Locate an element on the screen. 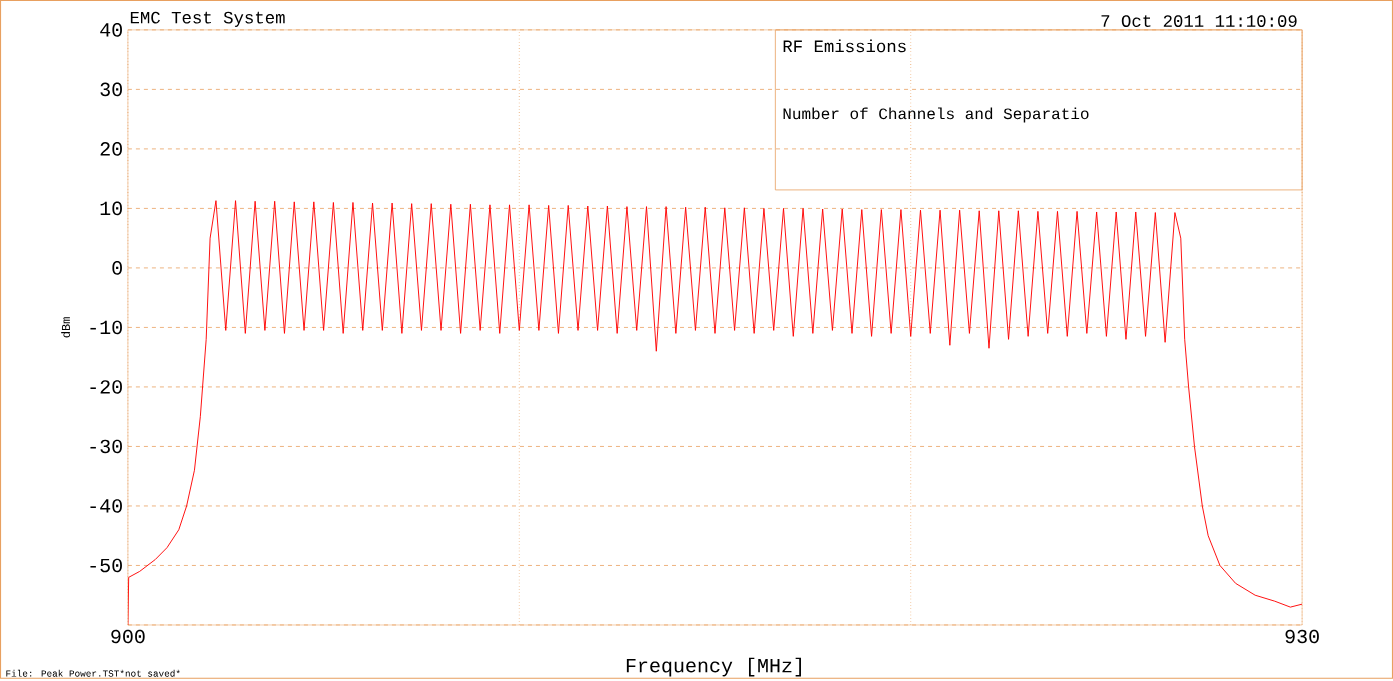  text: File: Peak Power.TST*not saved* is located at coordinates (93, 673).